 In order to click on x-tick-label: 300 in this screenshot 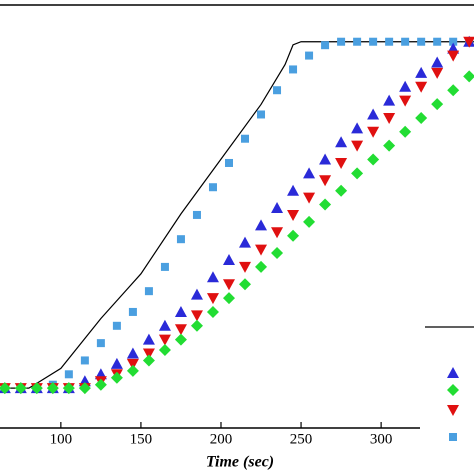, I will do `click(381, 439)`.